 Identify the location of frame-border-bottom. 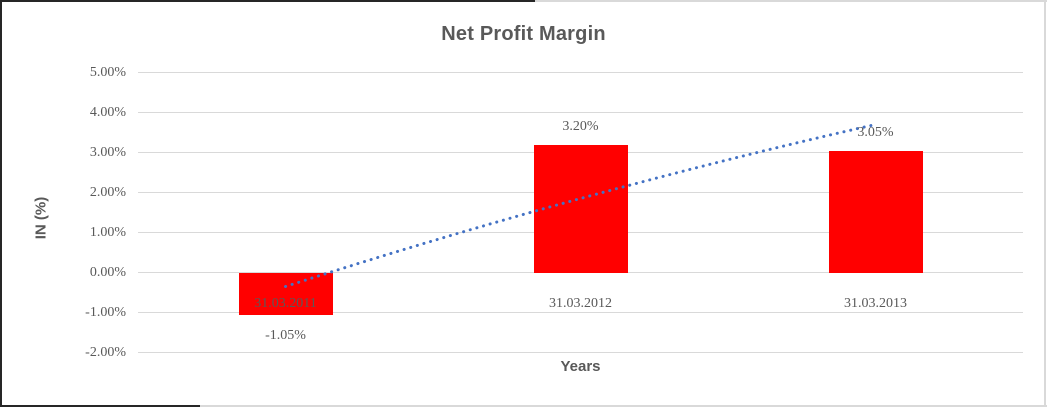
(523, 406).